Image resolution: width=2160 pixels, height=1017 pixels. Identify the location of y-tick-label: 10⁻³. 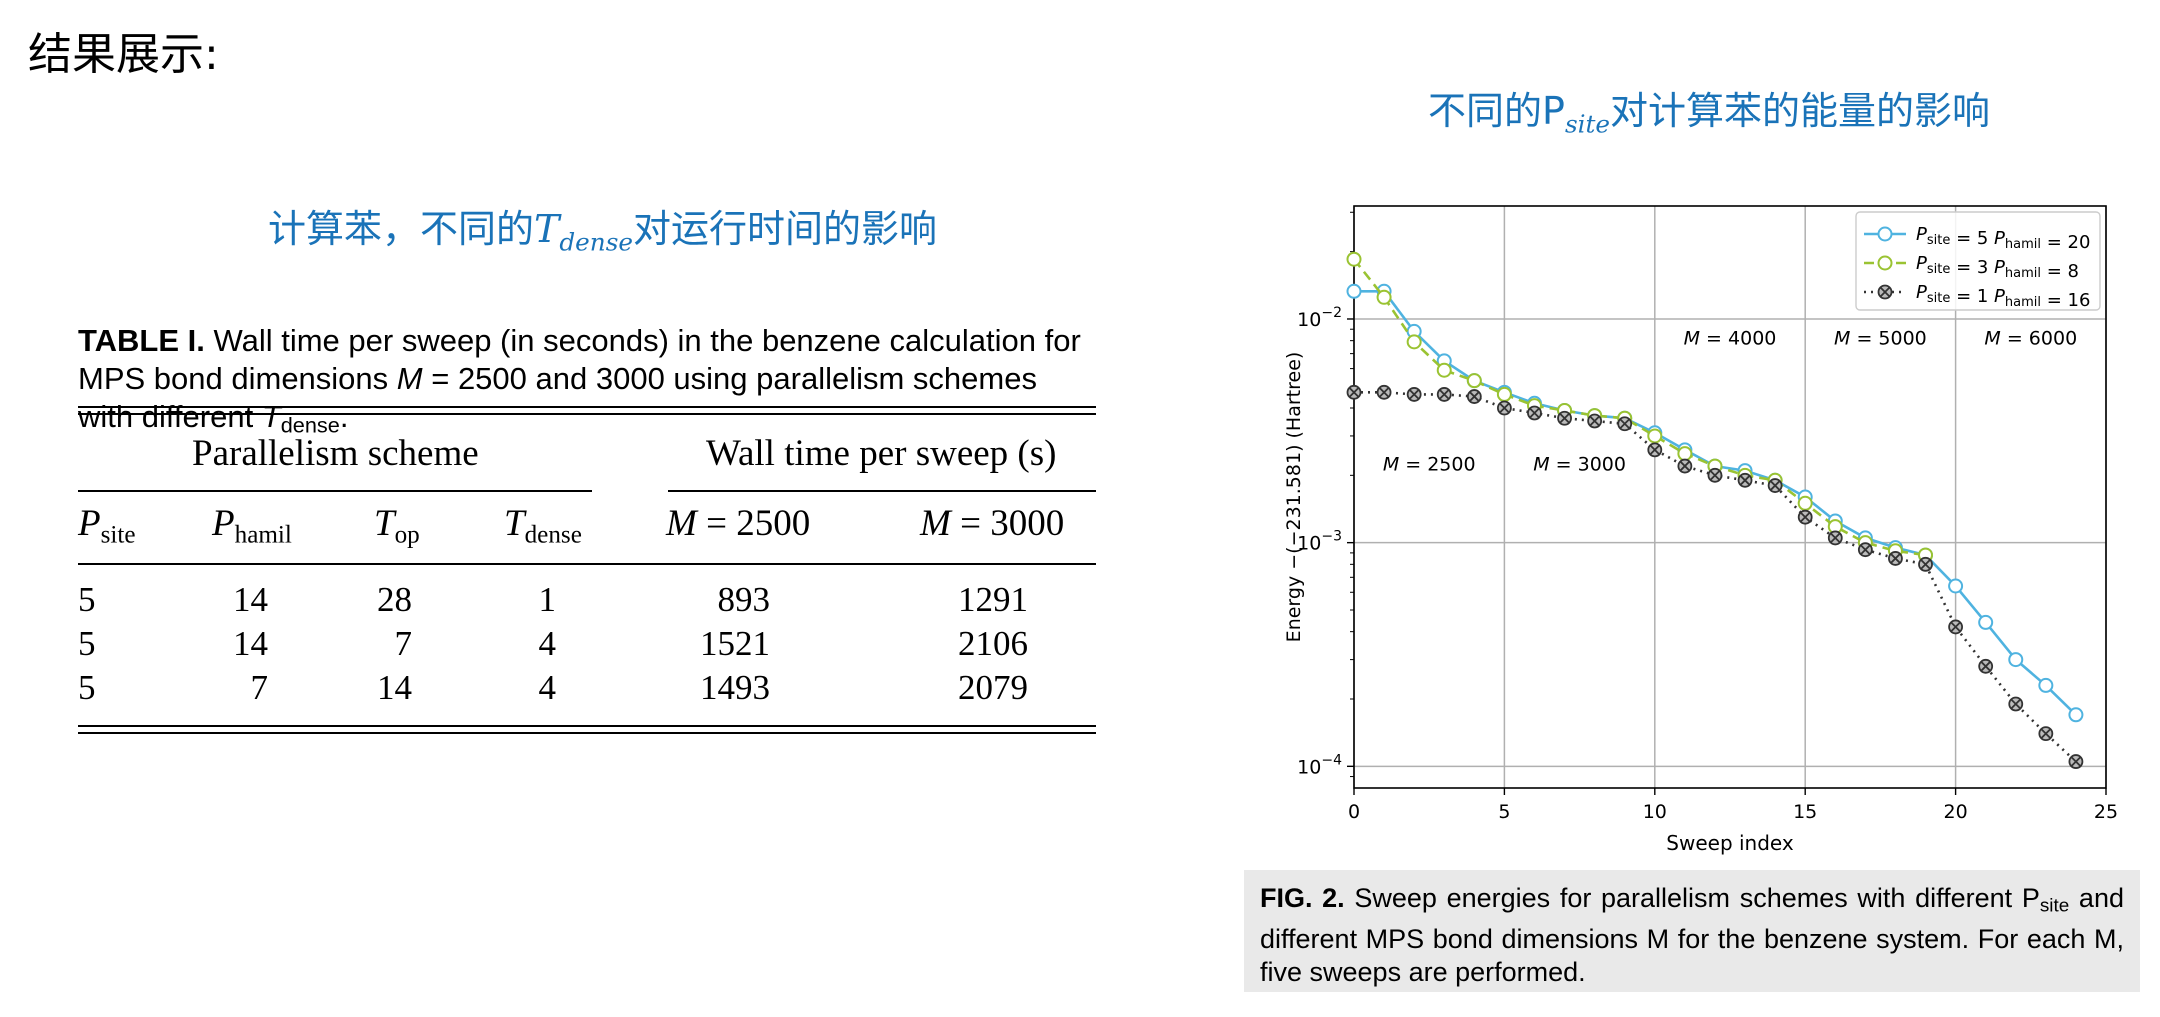
(1319, 542).